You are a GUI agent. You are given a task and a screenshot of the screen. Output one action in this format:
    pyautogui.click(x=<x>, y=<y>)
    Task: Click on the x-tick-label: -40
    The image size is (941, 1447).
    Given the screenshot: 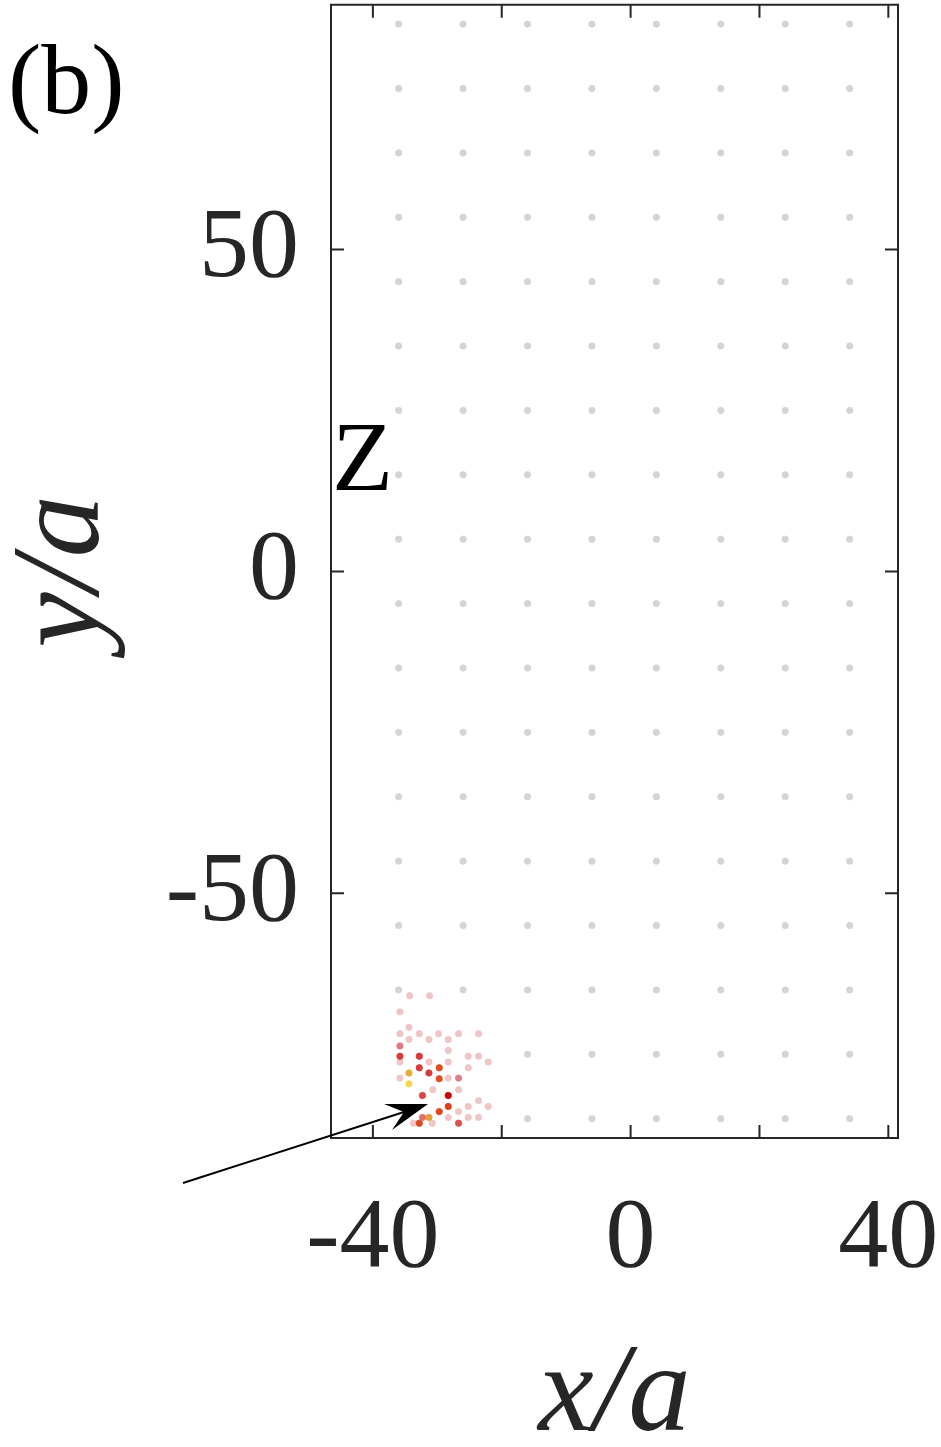 What is the action you would take?
    pyautogui.click(x=373, y=1233)
    